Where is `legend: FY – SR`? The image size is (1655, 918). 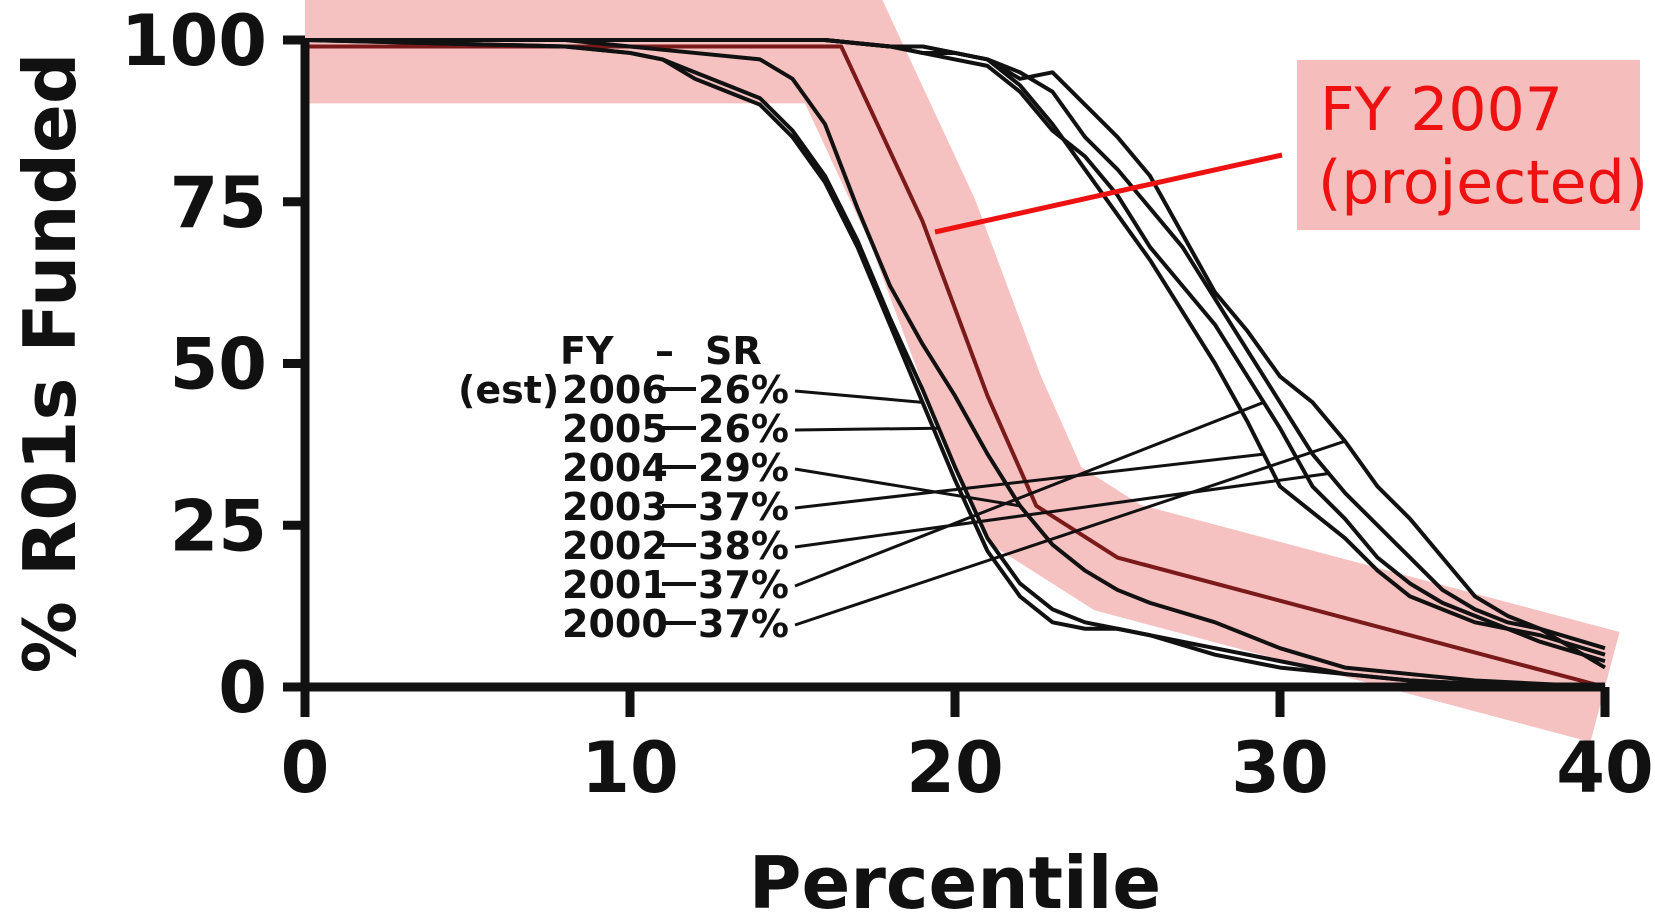
legend: FY – SR is located at coordinates (661, 351).